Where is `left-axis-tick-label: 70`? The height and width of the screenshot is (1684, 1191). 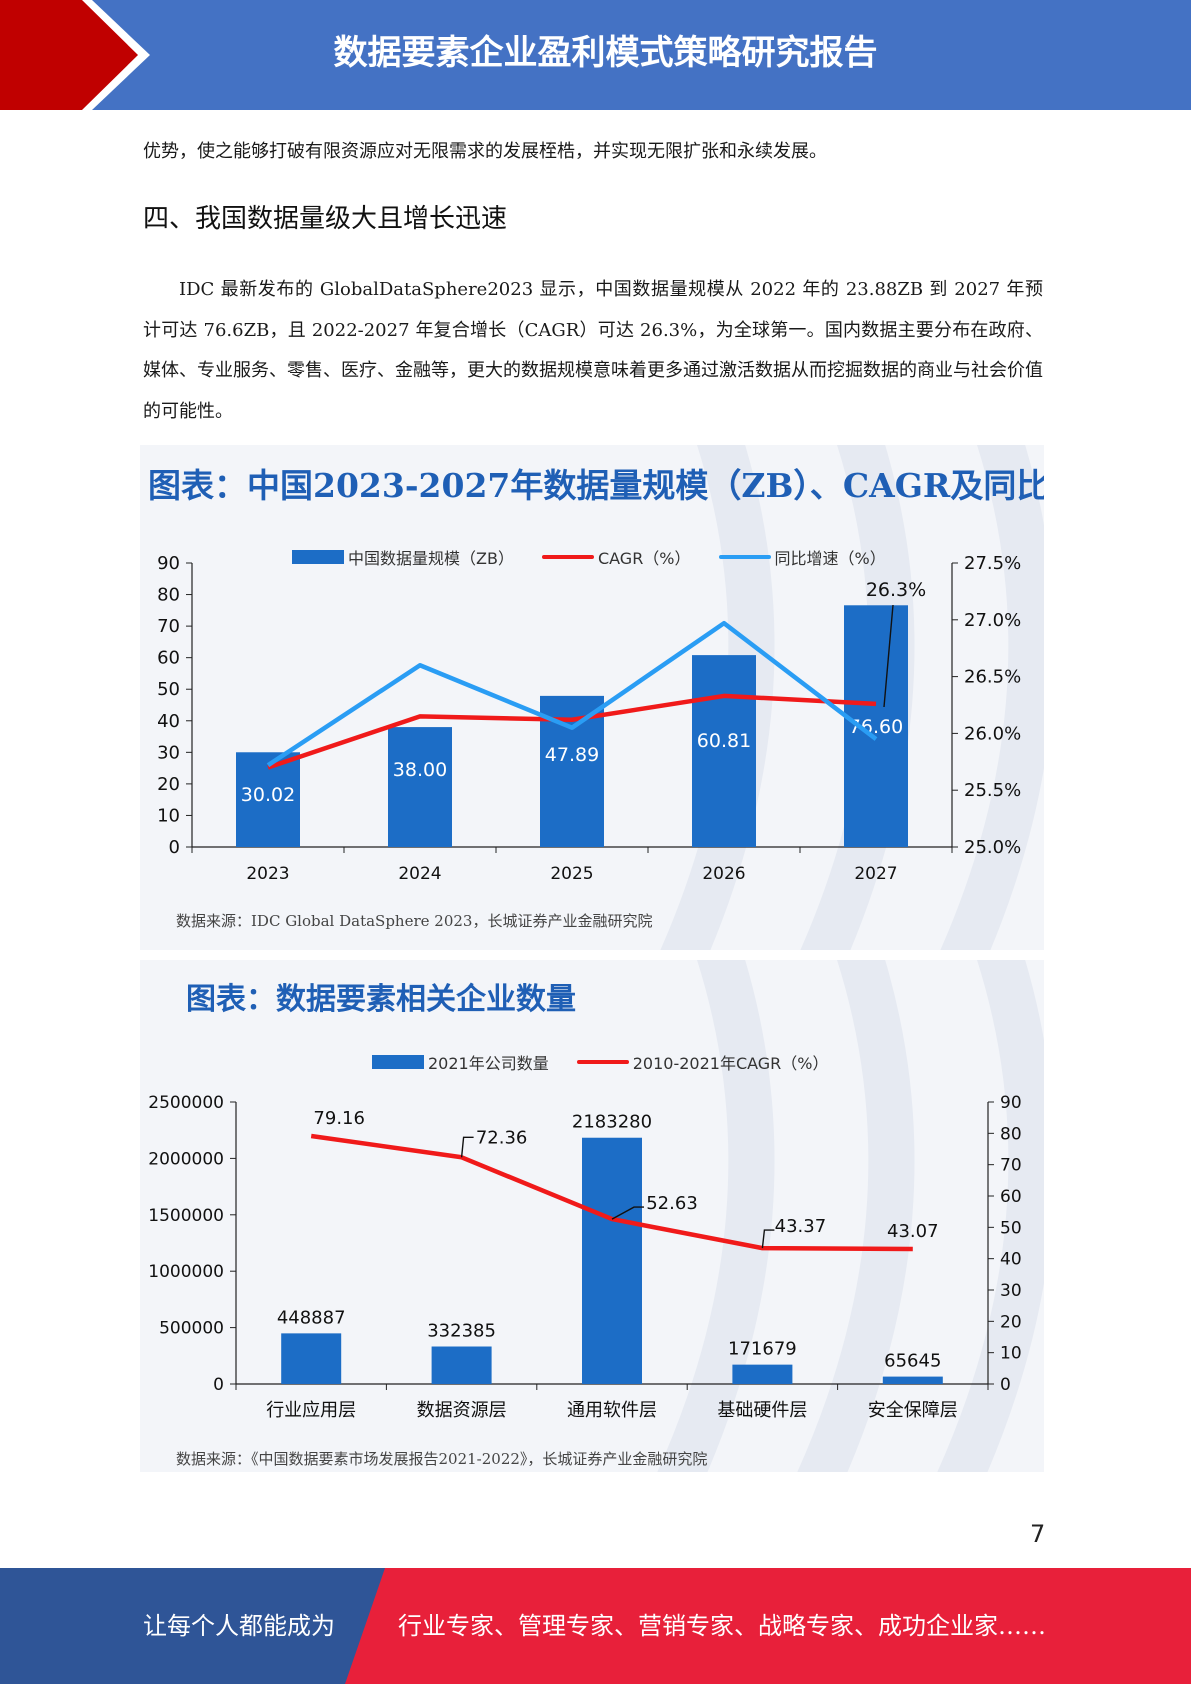 left-axis-tick-label: 70 is located at coordinates (168, 626).